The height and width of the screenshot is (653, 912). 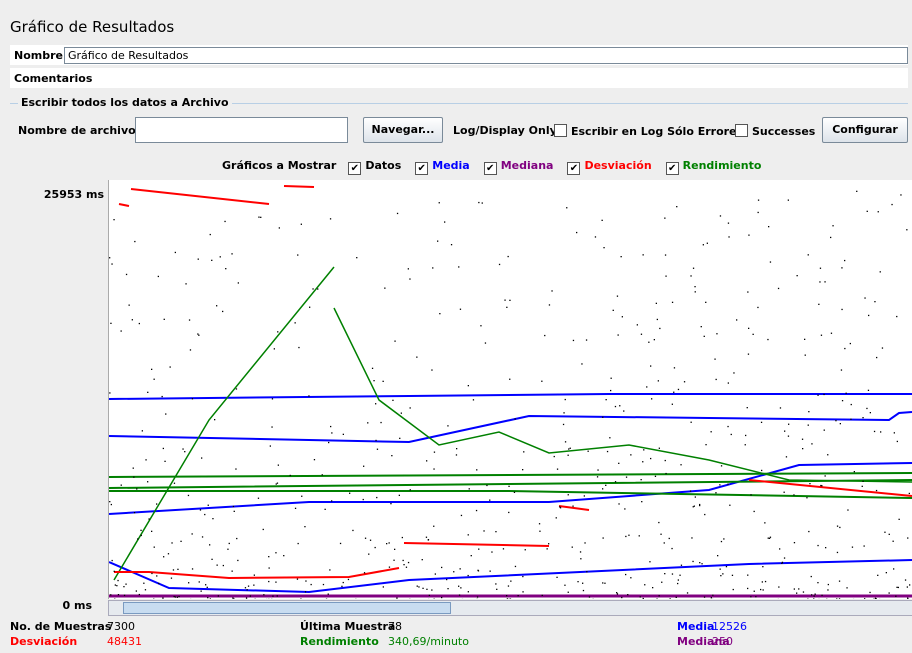 I want to click on graph-option: ✔ Datos, so click(x=374, y=167).